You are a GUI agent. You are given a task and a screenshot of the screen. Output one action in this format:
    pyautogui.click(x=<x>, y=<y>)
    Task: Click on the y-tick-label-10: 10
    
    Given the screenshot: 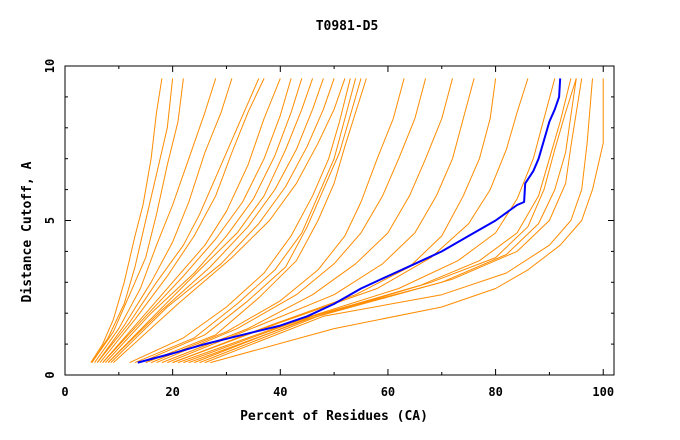 What is the action you would take?
    pyautogui.click(x=50, y=66)
    